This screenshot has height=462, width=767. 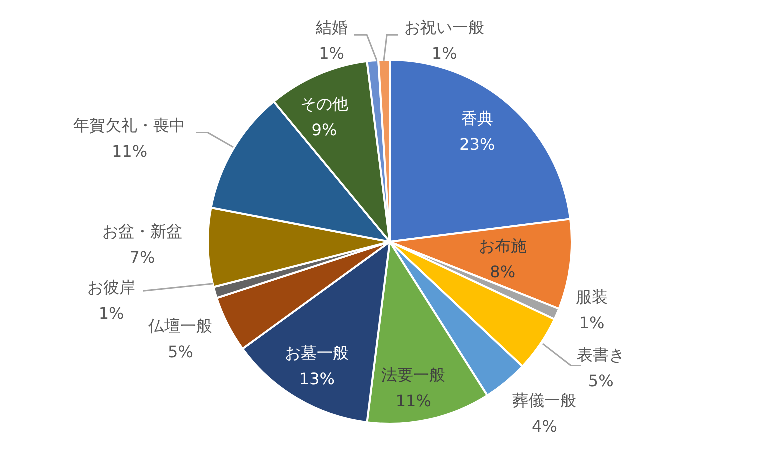 What do you see at coordinates (142, 231) in the screenshot?
I see `slice-label: お盆・新盆` at bounding box center [142, 231].